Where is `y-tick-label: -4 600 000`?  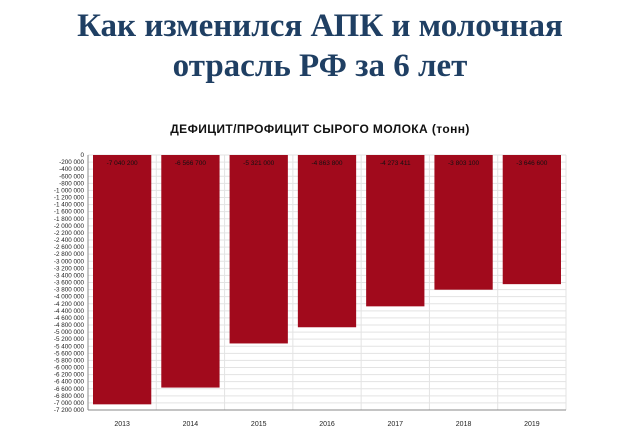
y-tick-label: -4 600 000 is located at coordinates (69, 318).